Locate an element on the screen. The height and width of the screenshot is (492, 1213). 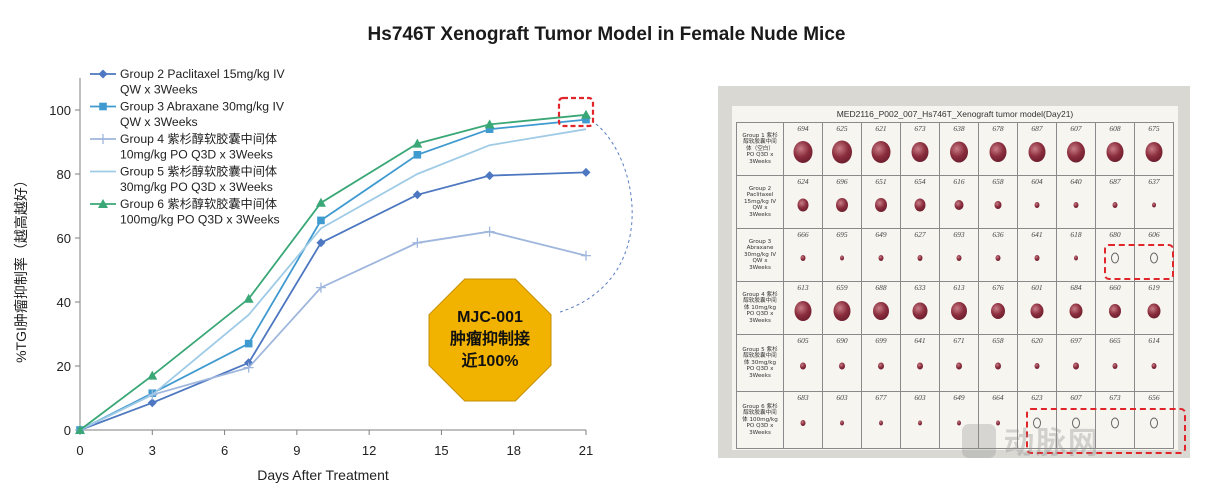
row-label-line: Group 2 is located at coordinates (760, 188).